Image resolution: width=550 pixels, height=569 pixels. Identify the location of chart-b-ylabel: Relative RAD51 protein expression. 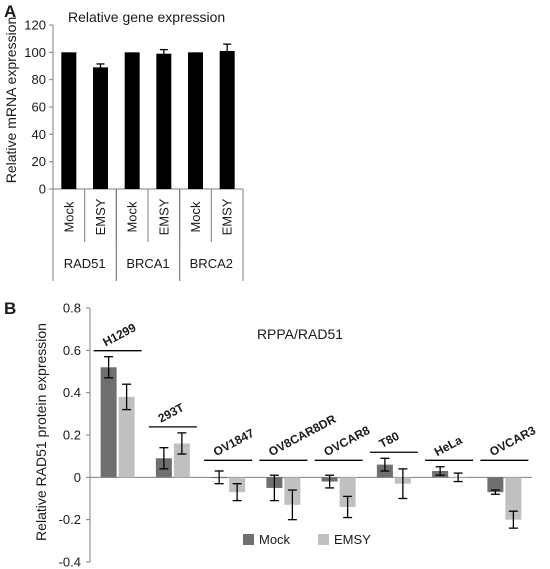
(41, 432).